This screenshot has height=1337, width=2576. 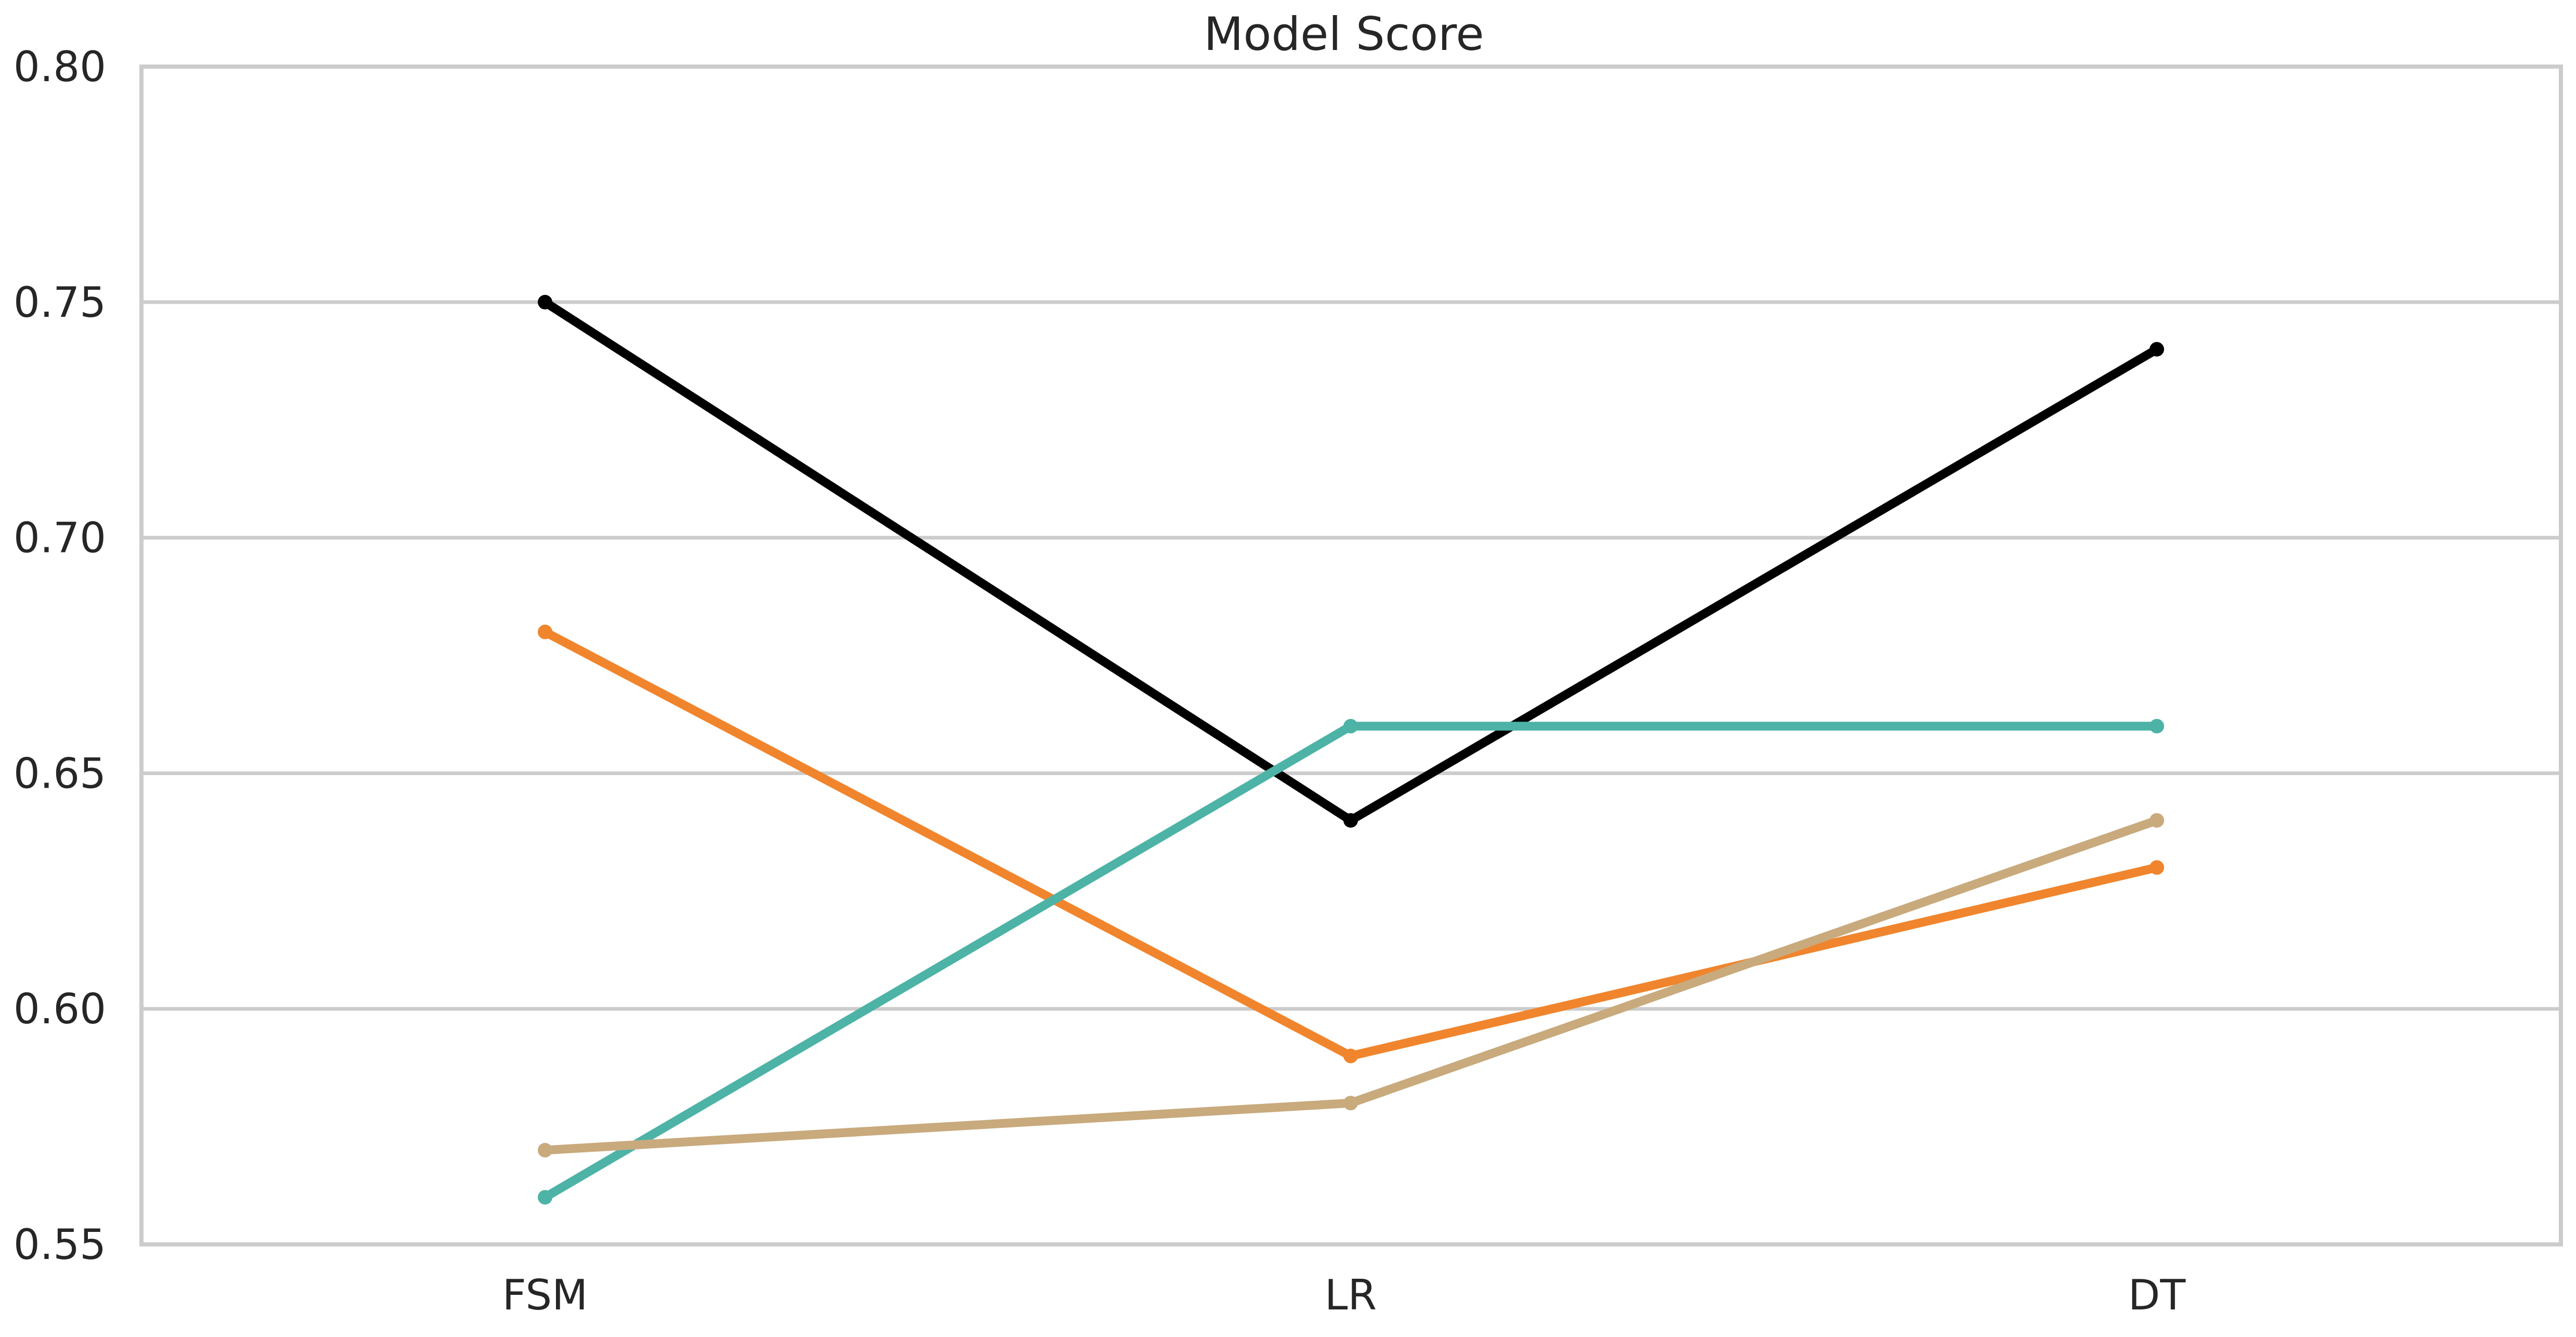 I want to click on x-tick-label: DT, so click(x=2157, y=1295).